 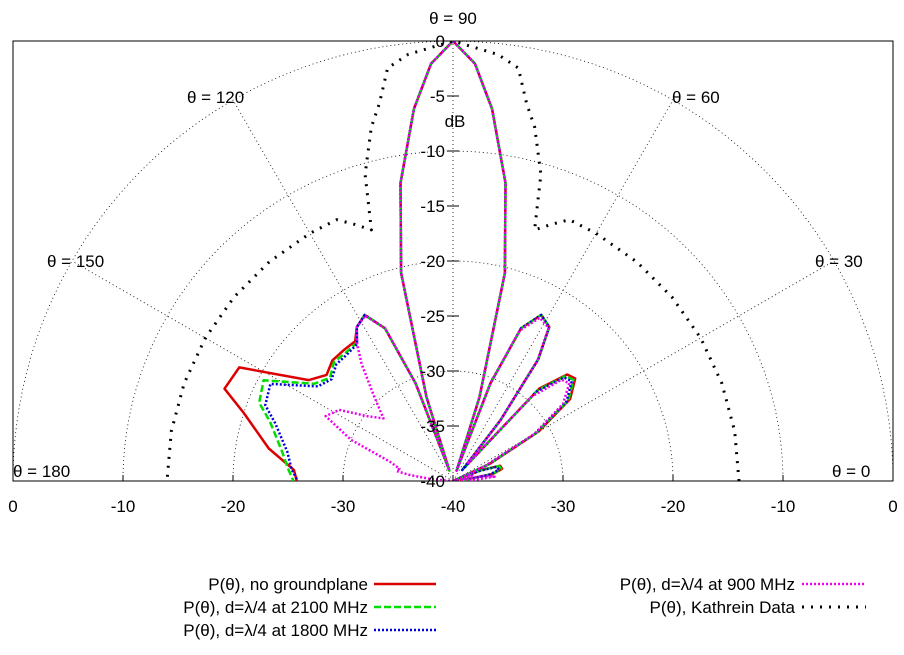 I want to click on angle-label: θ = 30, so click(x=839, y=261).